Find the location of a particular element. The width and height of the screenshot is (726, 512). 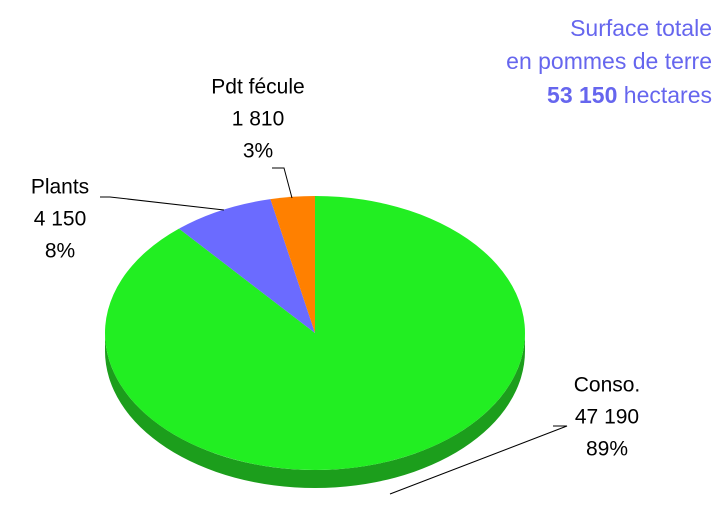

chart-title: en pommes de terre is located at coordinates (609, 61).